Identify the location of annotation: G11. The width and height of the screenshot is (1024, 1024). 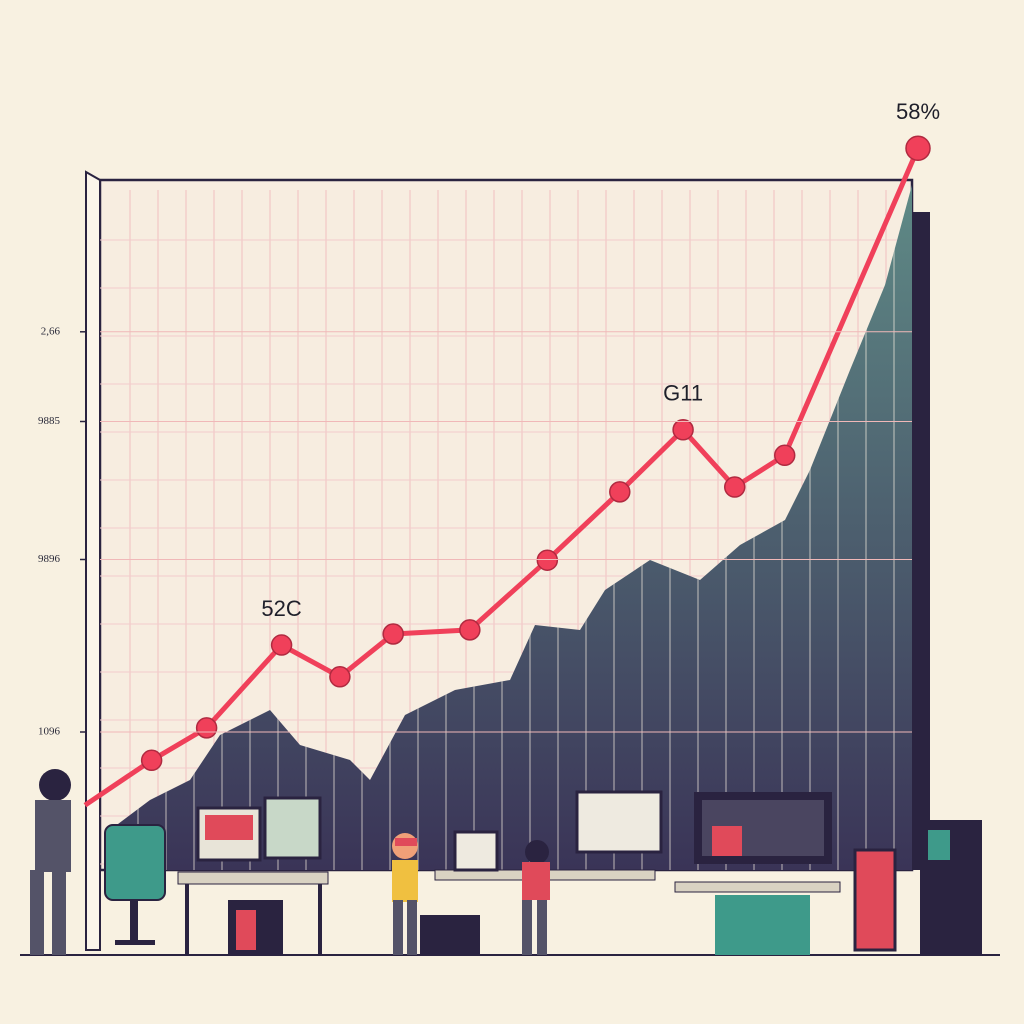
(683, 393).